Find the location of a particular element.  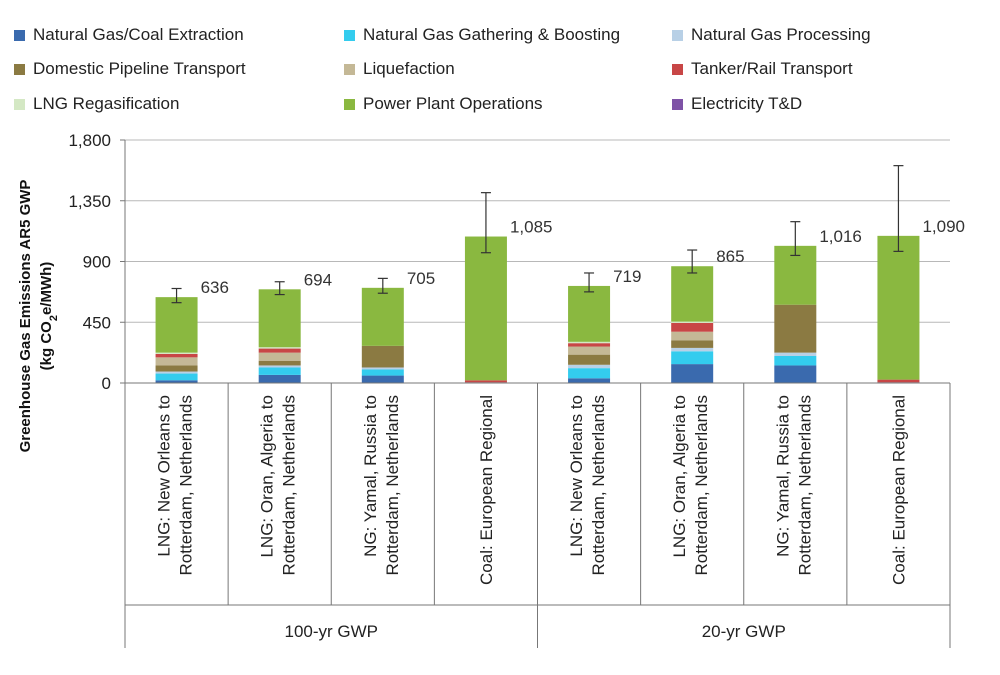

total-label: 694 is located at coordinates (318, 279).